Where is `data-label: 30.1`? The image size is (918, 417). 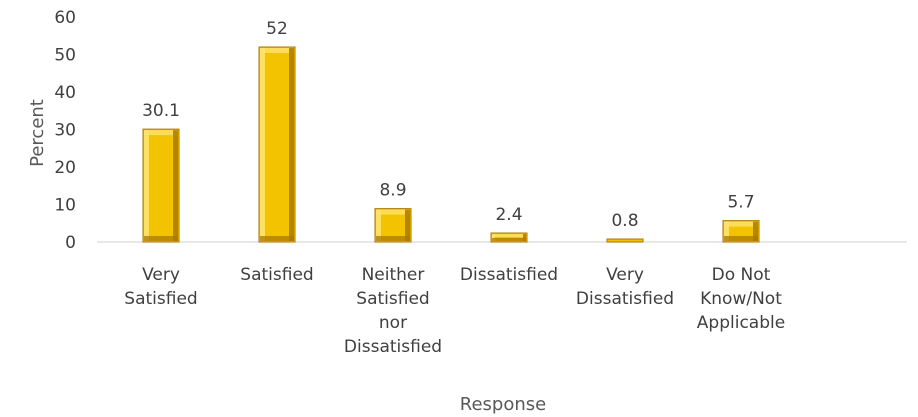 data-label: 30.1 is located at coordinates (161, 111).